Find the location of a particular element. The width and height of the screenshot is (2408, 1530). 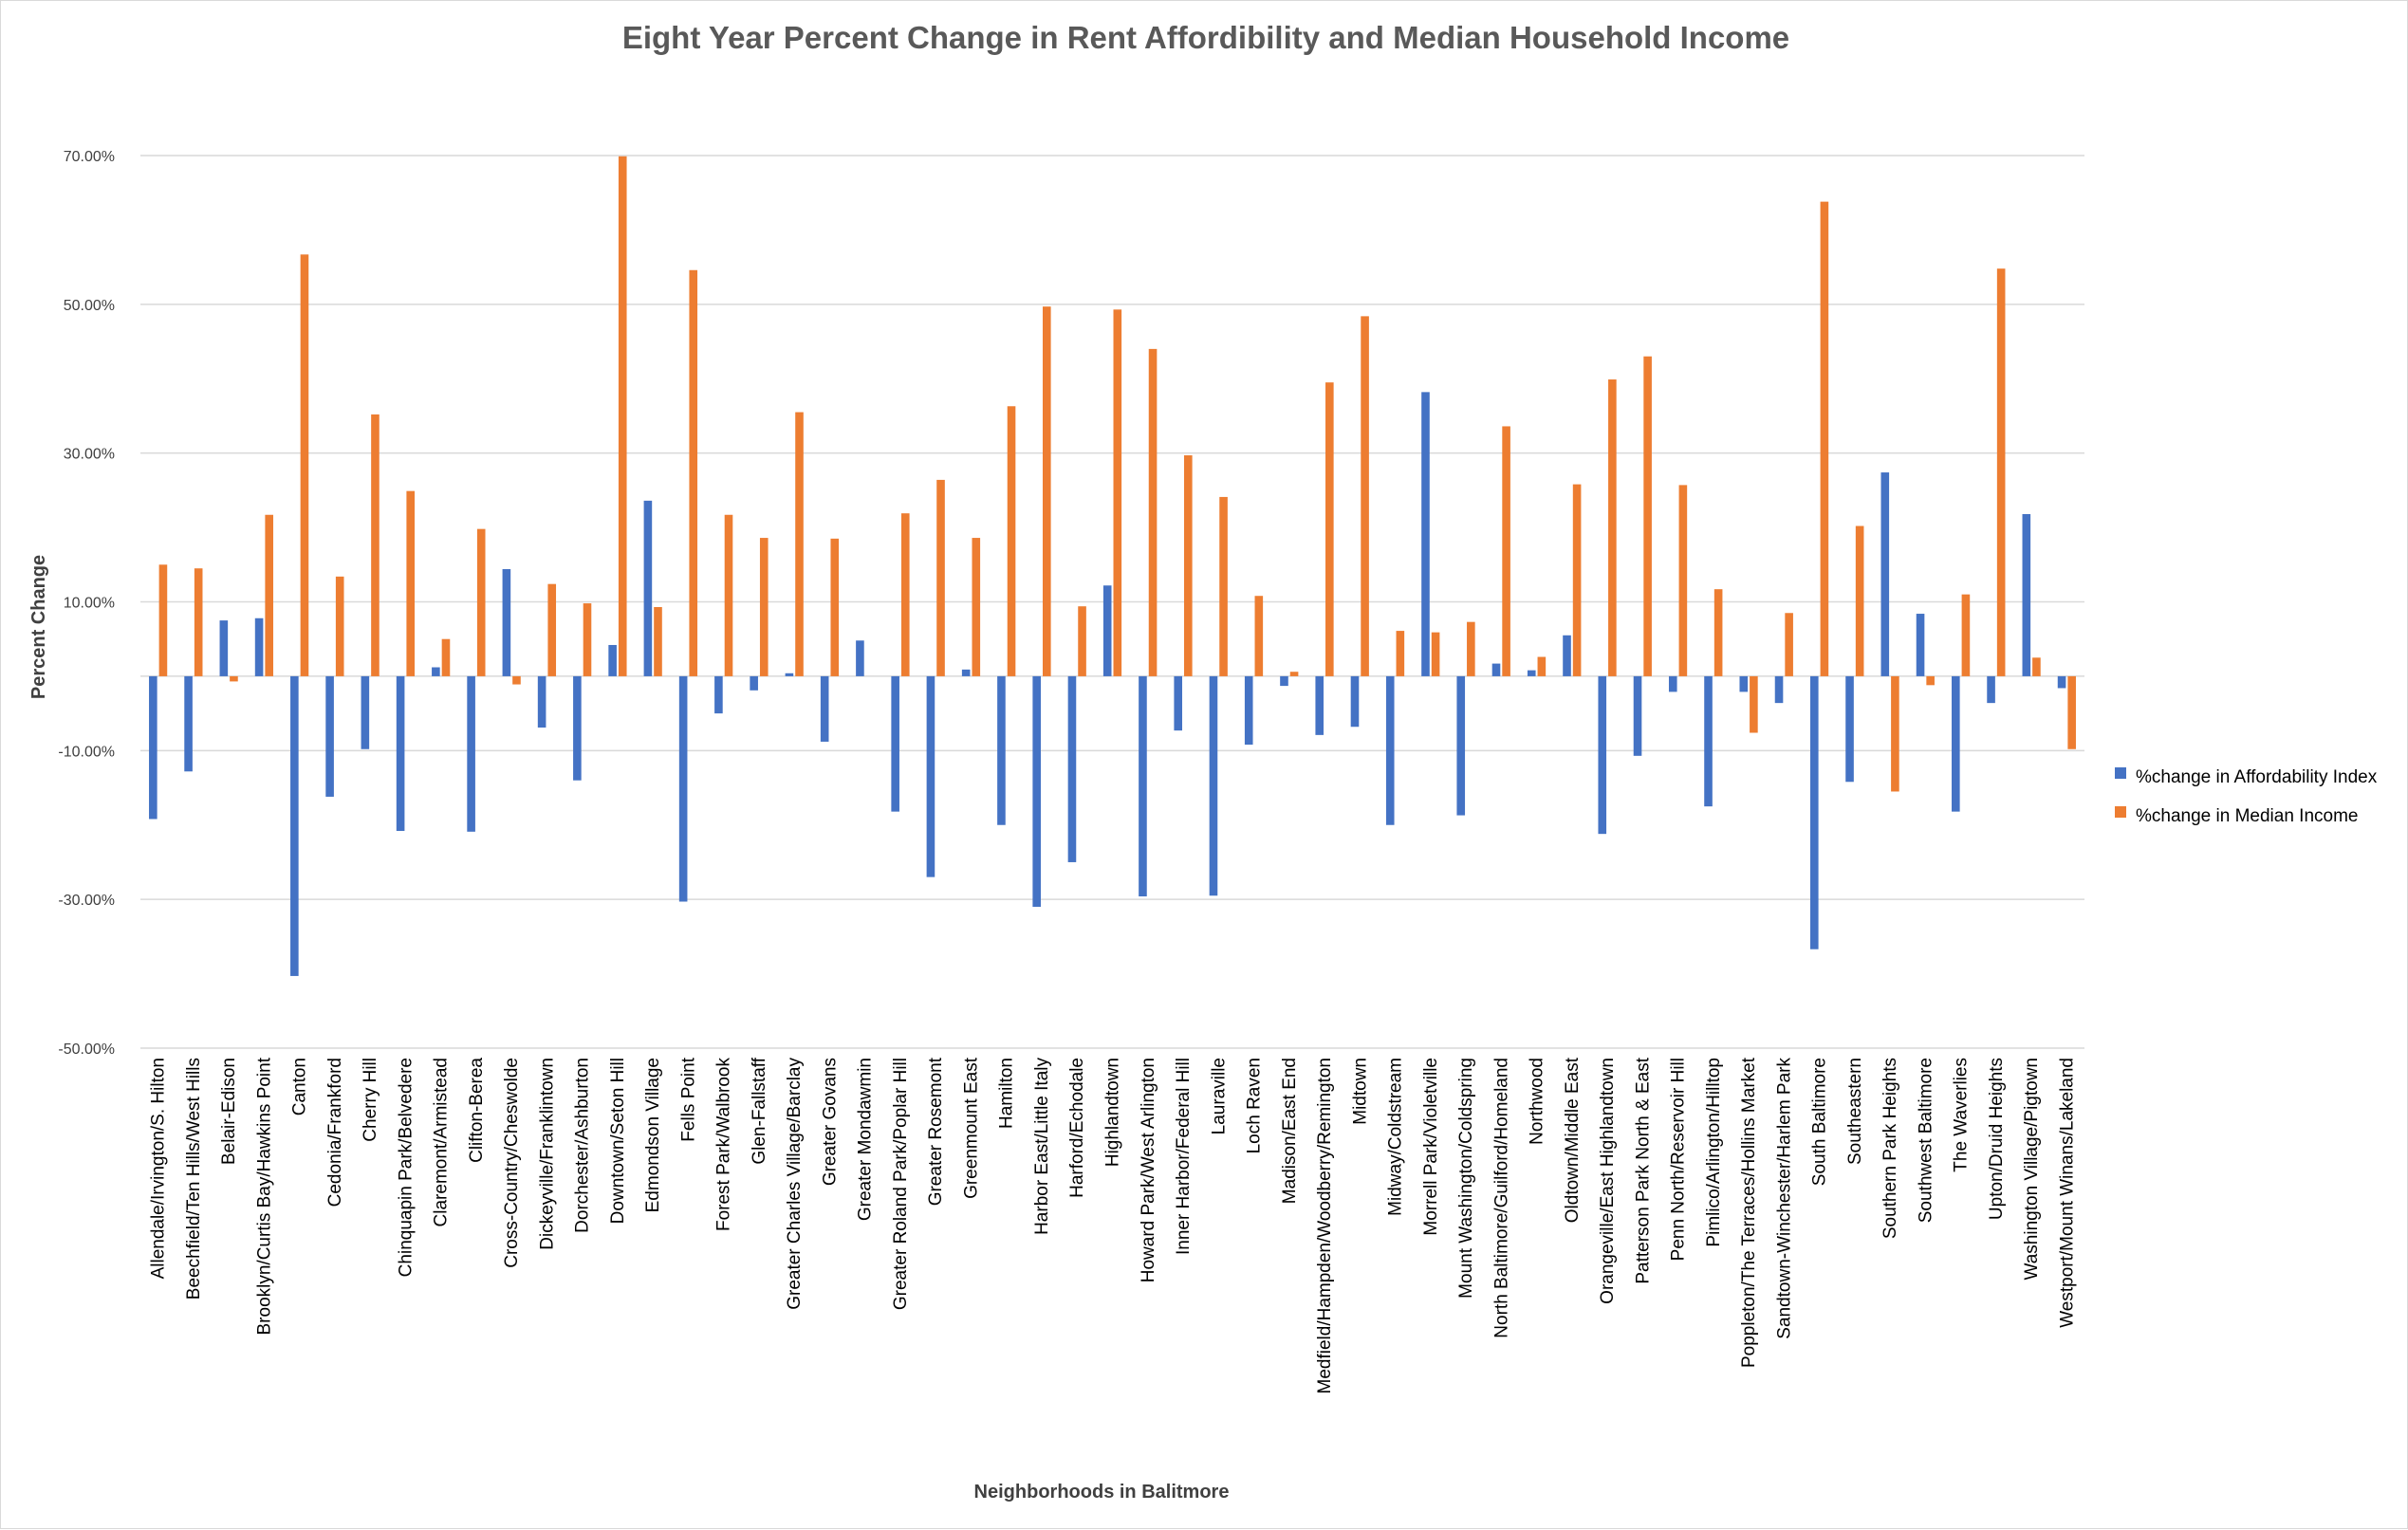

x-tick-label: Pimlico/Arlington/Hilltop is located at coordinates (1714, 1153).